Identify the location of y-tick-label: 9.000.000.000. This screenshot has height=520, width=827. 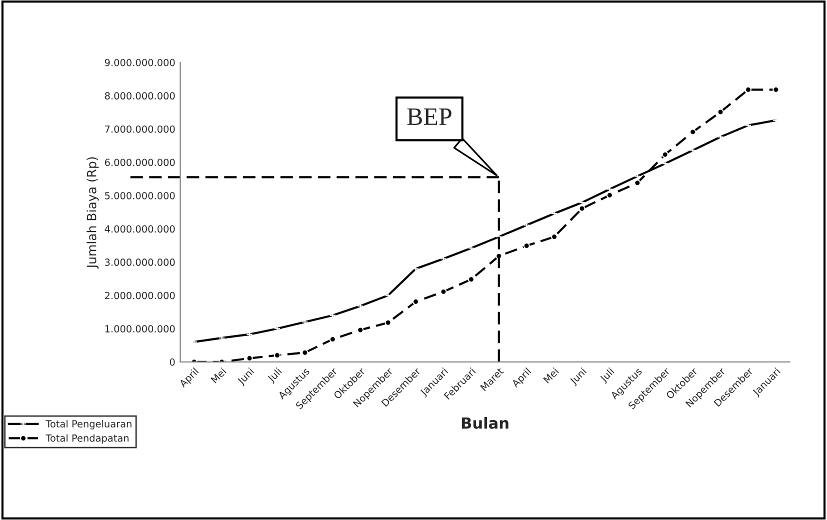
(139, 62).